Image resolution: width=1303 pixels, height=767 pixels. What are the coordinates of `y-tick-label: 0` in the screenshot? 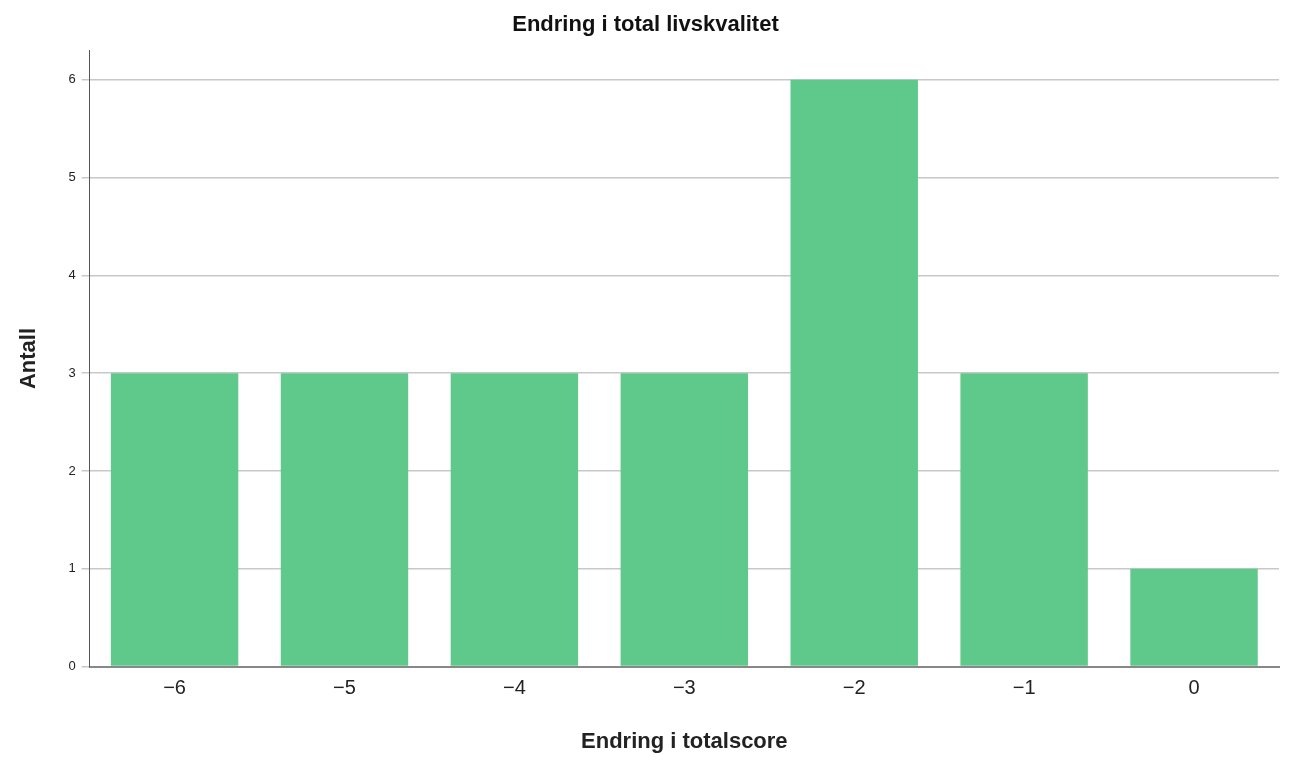 It's located at (72, 666).